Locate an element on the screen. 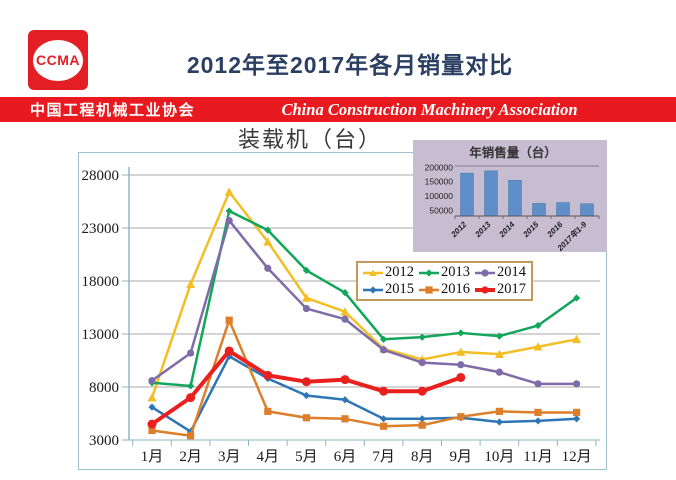  ccma-logo: CCMA is located at coordinates (58, 60).